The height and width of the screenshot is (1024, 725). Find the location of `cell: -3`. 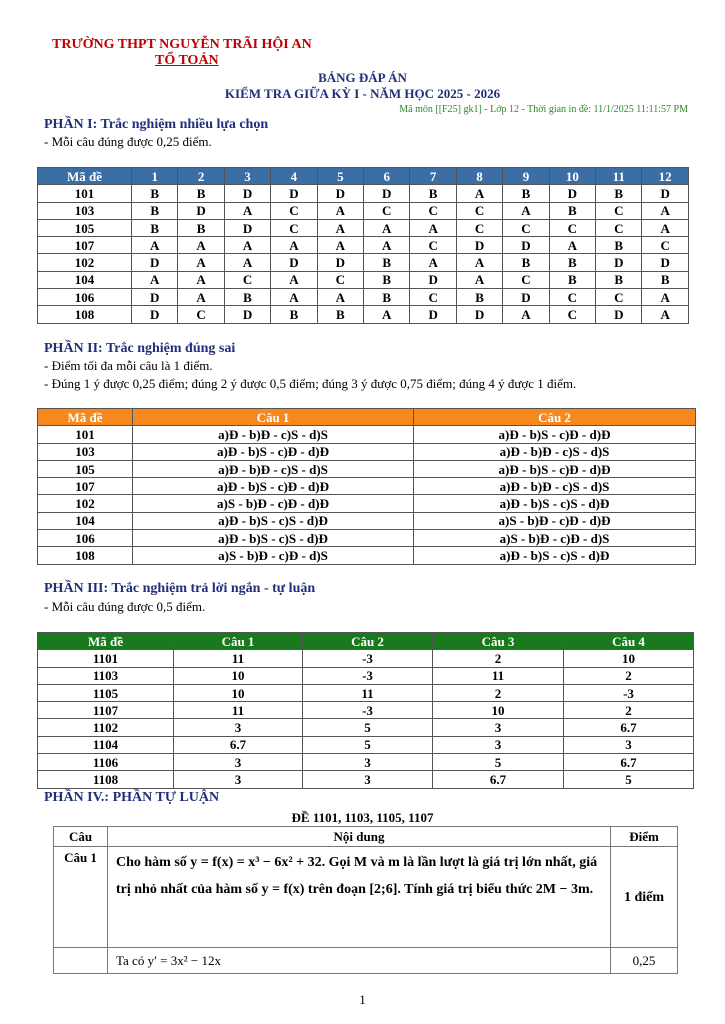

cell: -3 is located at coordinates (367, 658).